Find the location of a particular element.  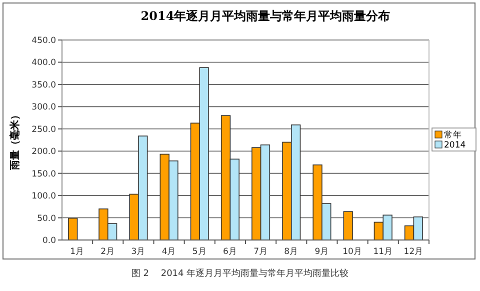

y-tick-label: 400.0 is located at coordinates (44, 63).